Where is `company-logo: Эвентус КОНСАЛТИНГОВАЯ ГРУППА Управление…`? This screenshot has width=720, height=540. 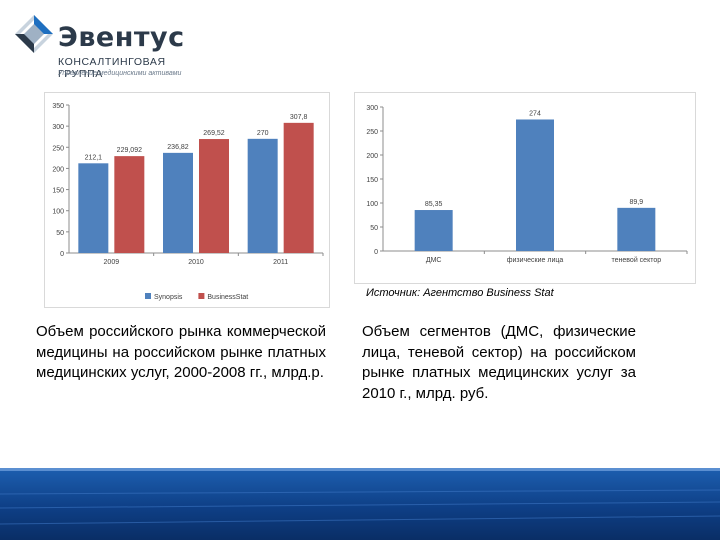 company-logo: Эвентус КОНСАЛТИНГОВАЯ ГРУППА Управление… is located at coordinates (108, 44).